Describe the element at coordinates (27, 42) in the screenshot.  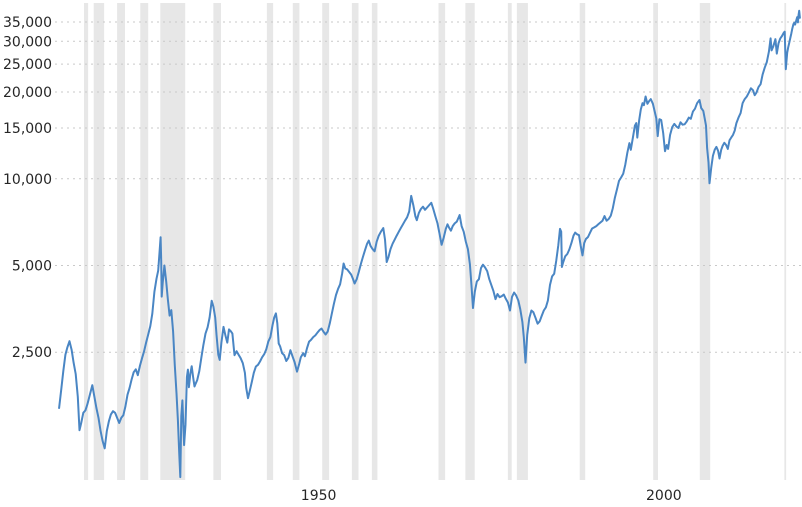
I see `y-axis-tick-label: 30,000` at that location.